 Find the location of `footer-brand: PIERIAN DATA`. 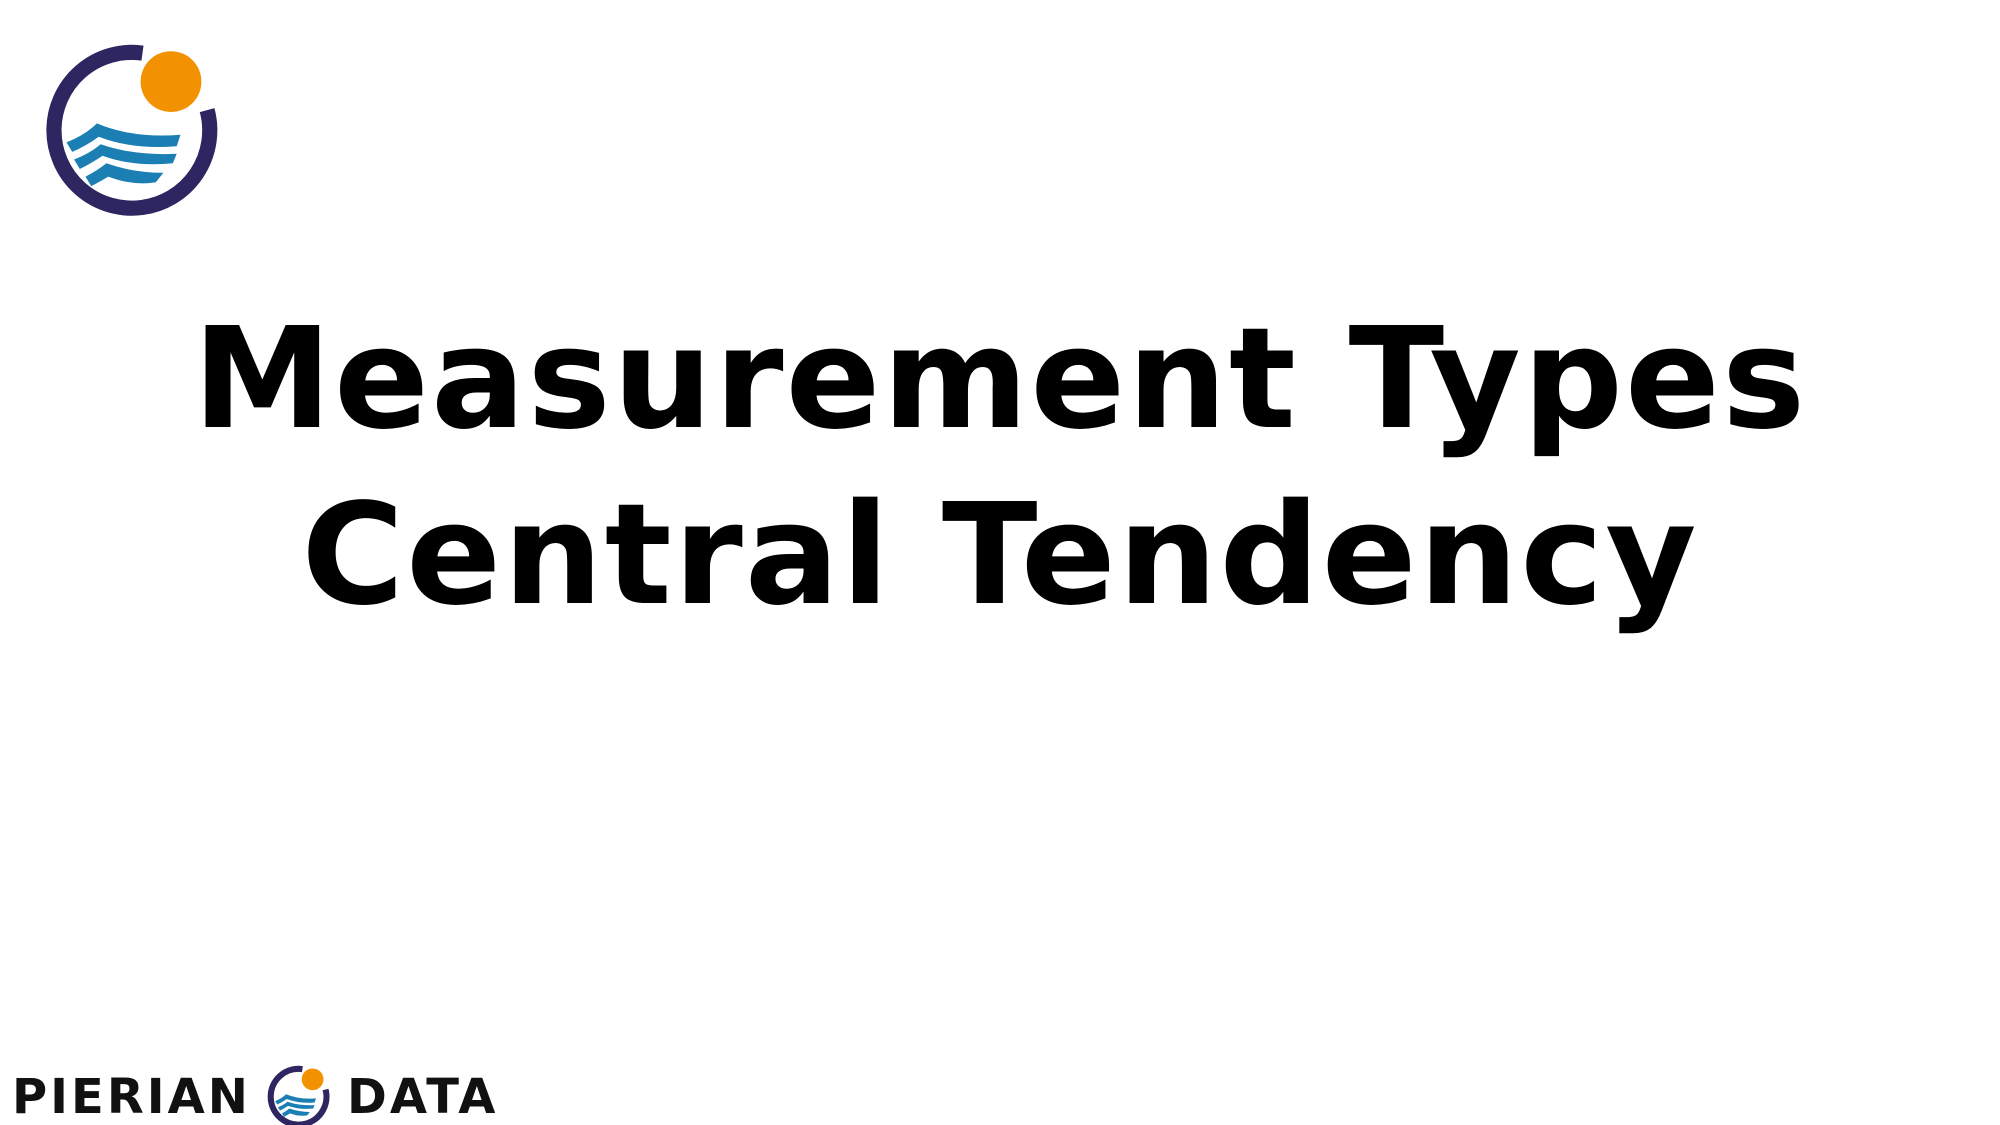

footer-brand: PIERIAN DATA is located at coordinates (255, 1093).